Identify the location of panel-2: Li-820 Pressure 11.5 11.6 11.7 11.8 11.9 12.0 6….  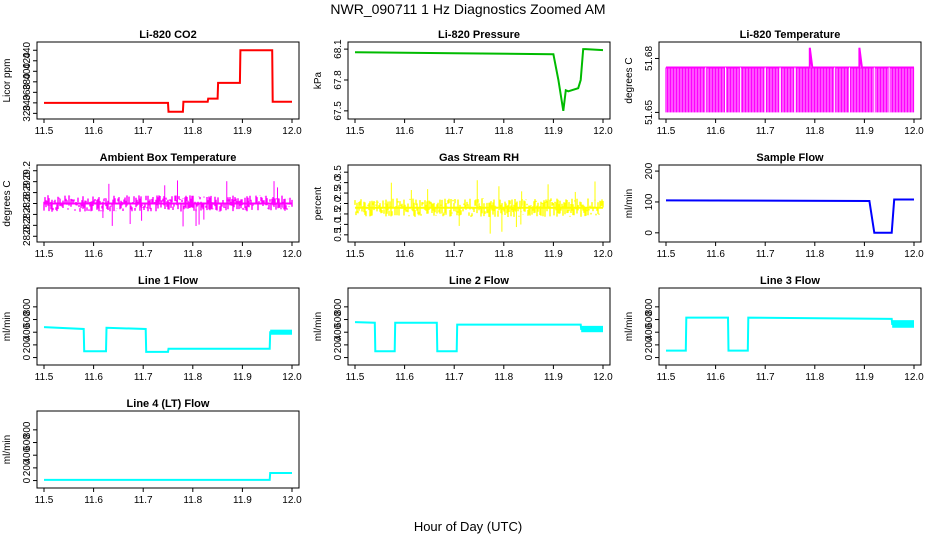
(463, 83).